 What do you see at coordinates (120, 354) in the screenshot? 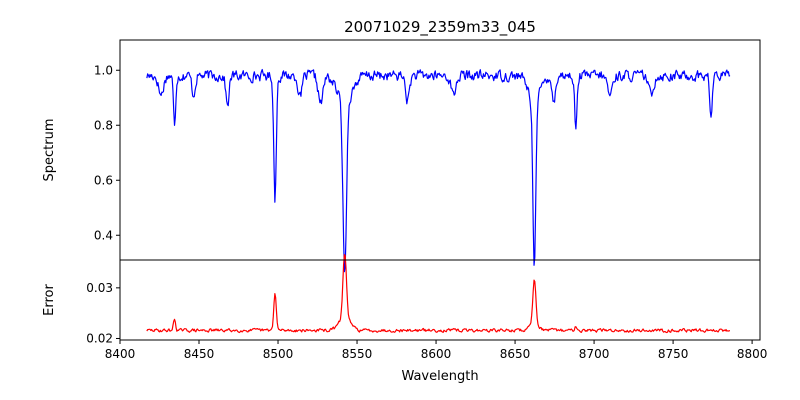
I see `x-tick-label: 8400` at bounding box center [120, 354].